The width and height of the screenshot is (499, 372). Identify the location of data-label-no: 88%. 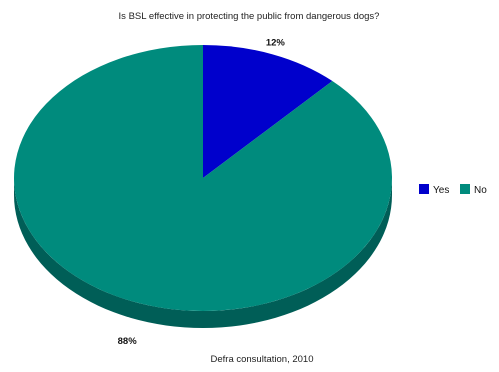
(128, 341).